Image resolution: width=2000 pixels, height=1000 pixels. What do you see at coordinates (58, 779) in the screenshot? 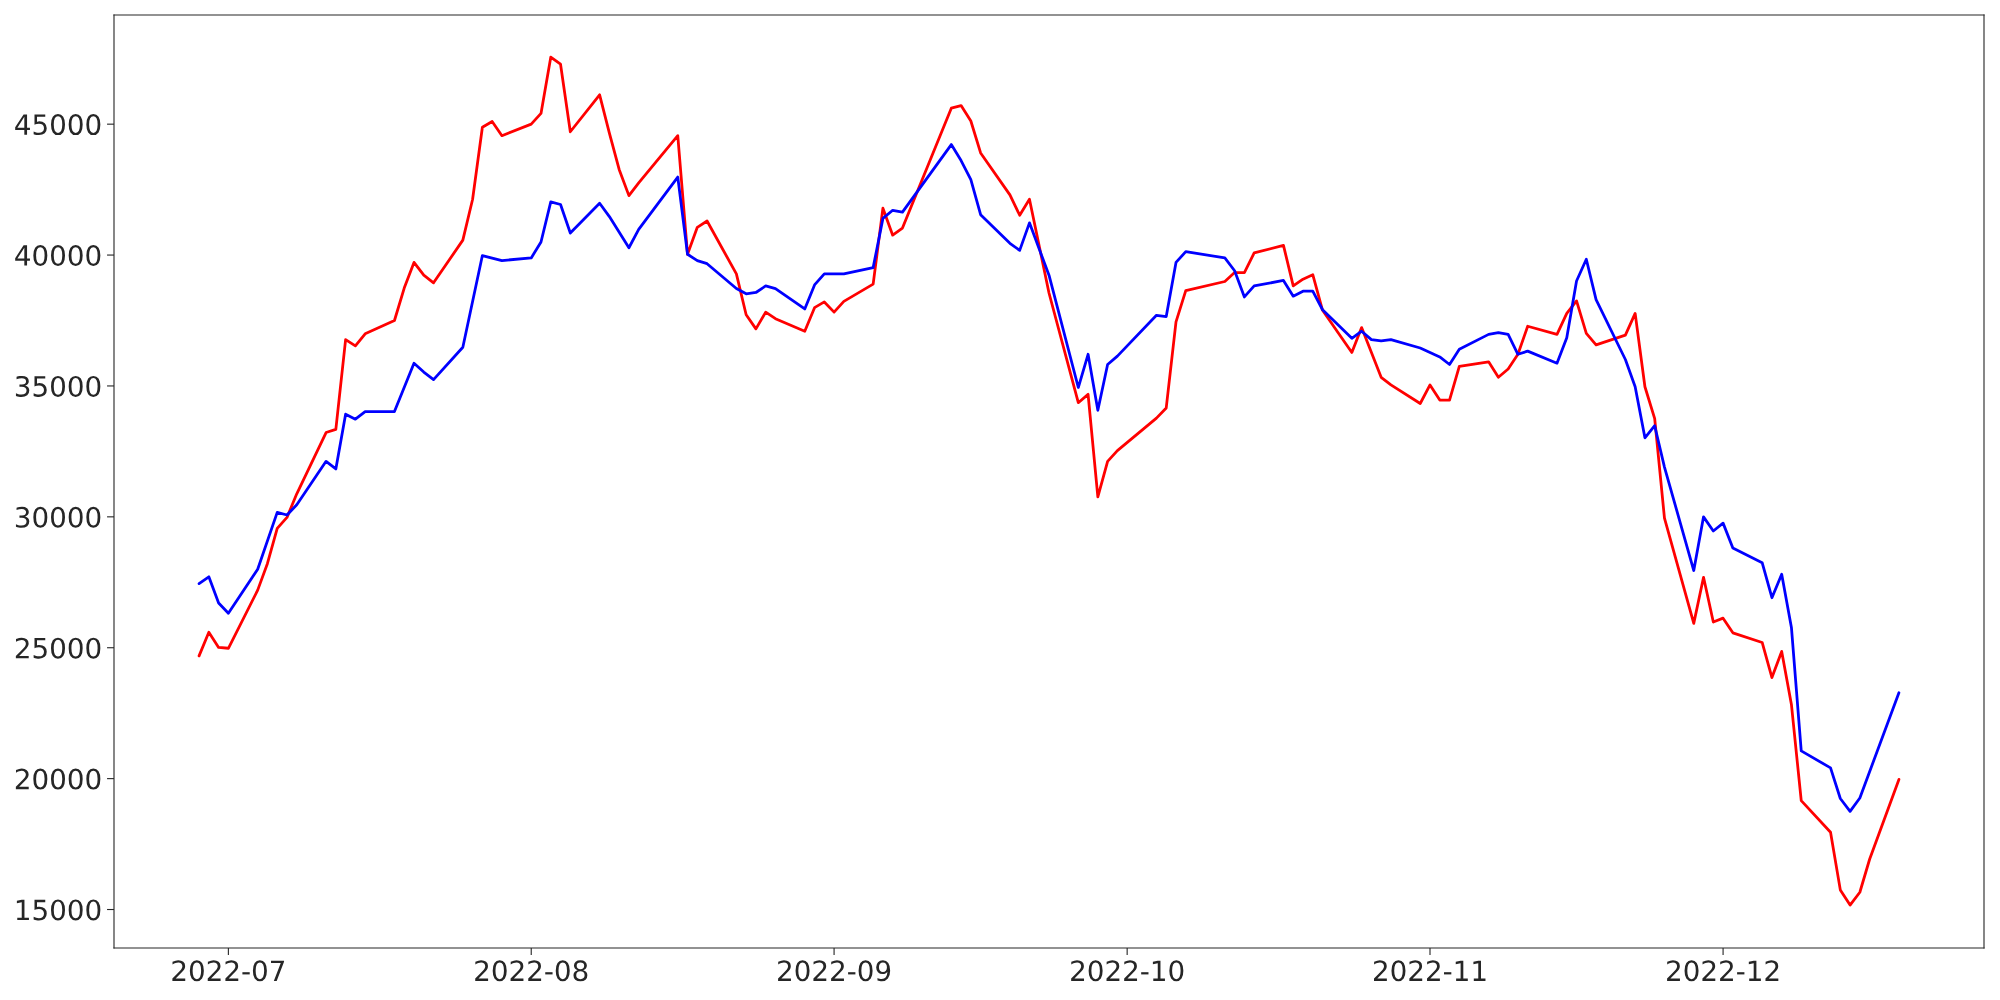
I see `y-tick-label: 20000` at bounding box center [58, 779].